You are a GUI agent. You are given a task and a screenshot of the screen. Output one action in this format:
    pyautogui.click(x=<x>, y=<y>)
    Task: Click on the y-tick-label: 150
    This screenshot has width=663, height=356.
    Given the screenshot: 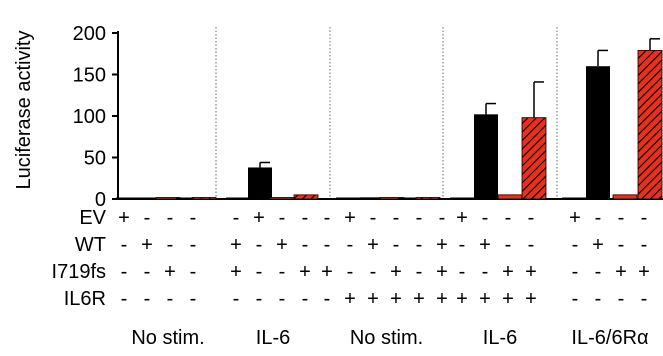 What is the action you would take?
    pyautogui.click(x=89, y=76)
    